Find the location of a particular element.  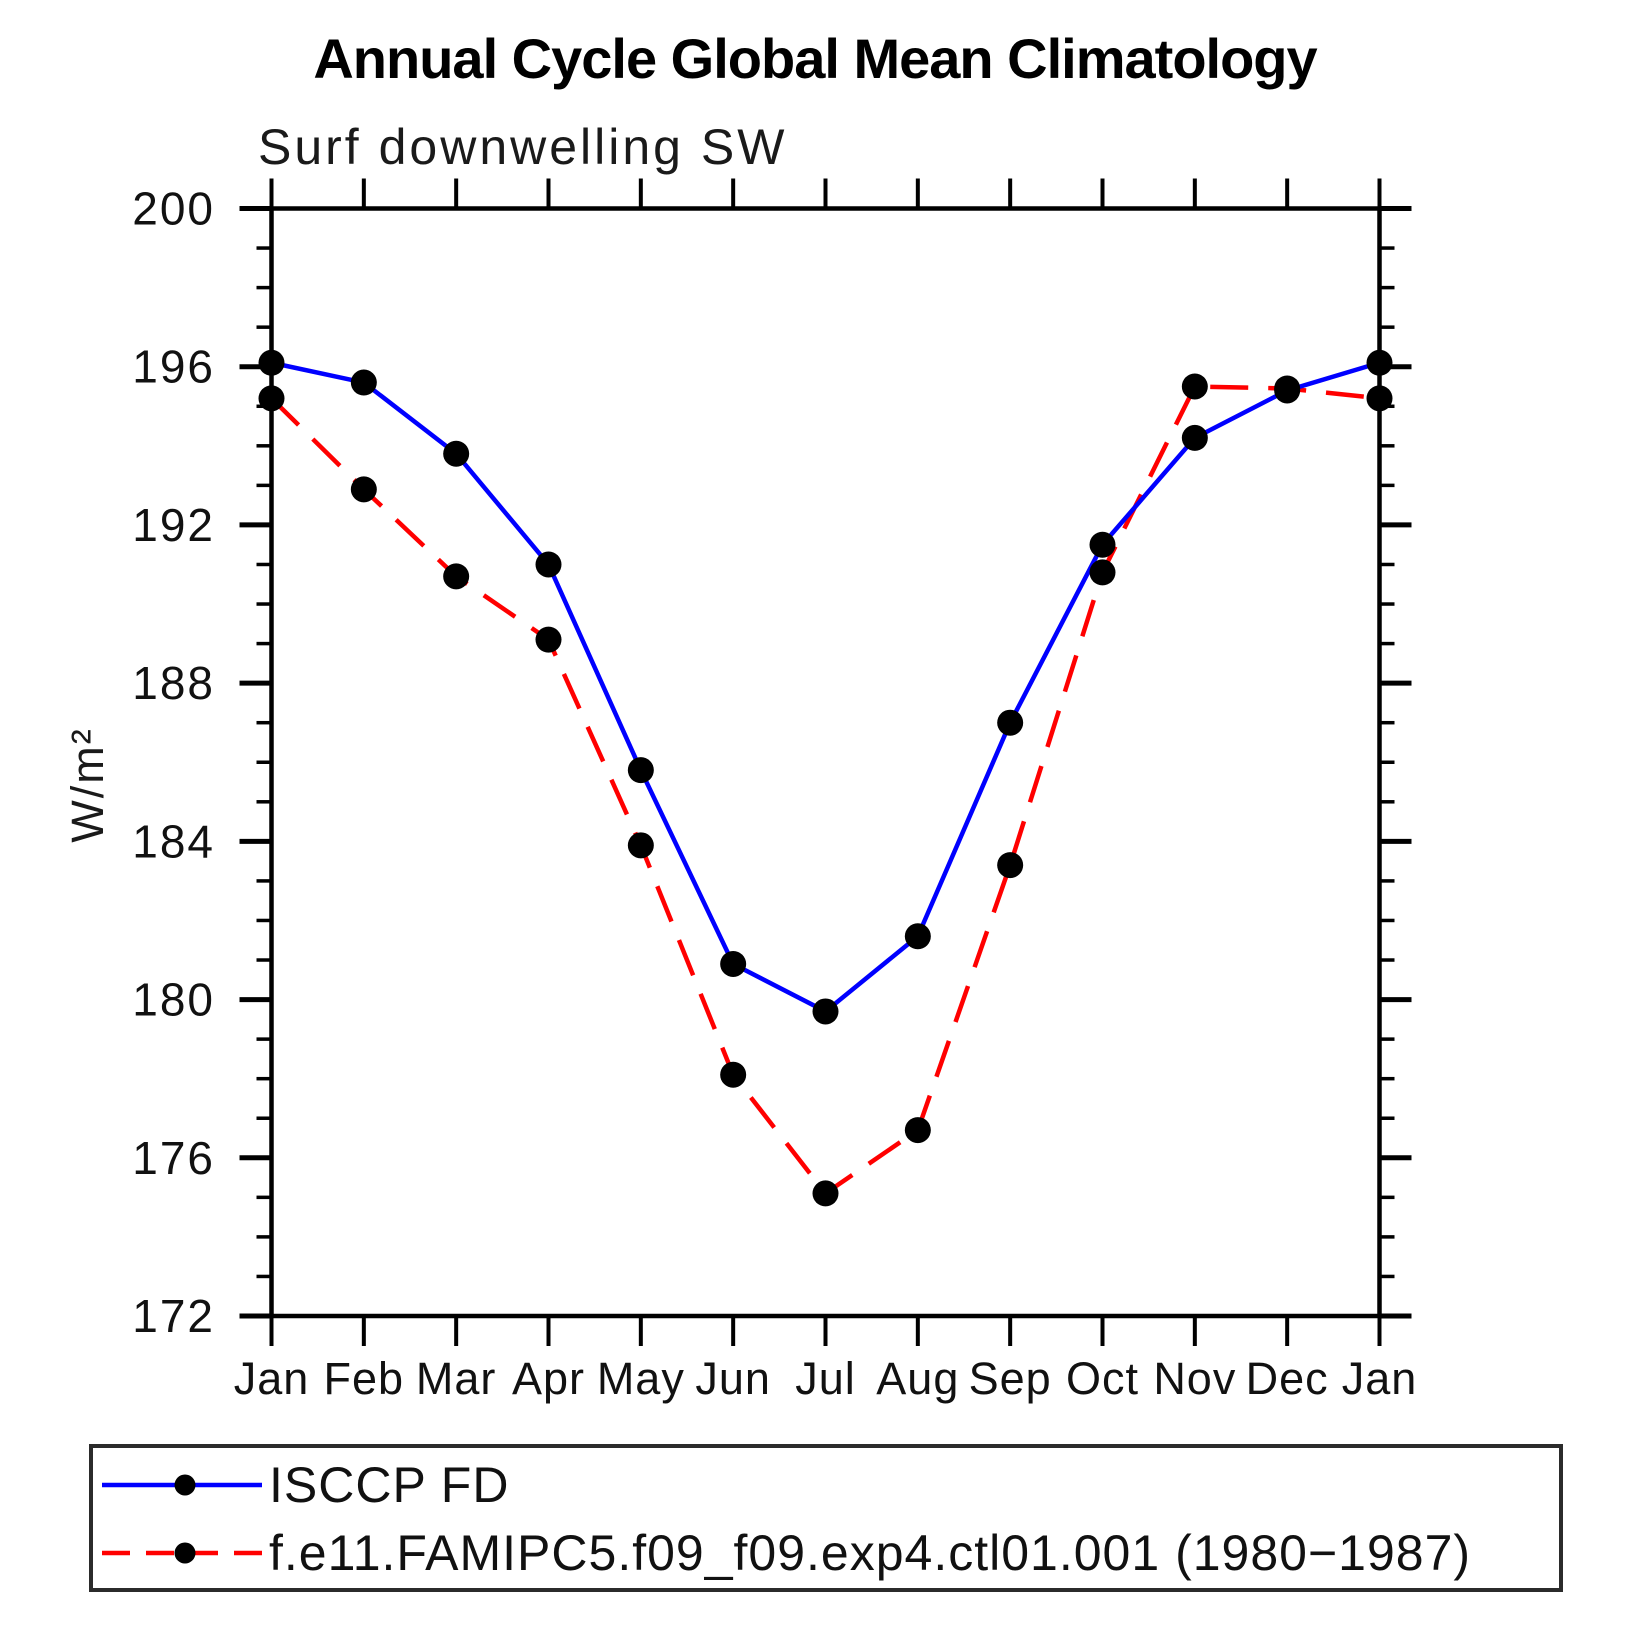

legend-label-observation: ISCCP FD is located at coordinates (389, 1485).